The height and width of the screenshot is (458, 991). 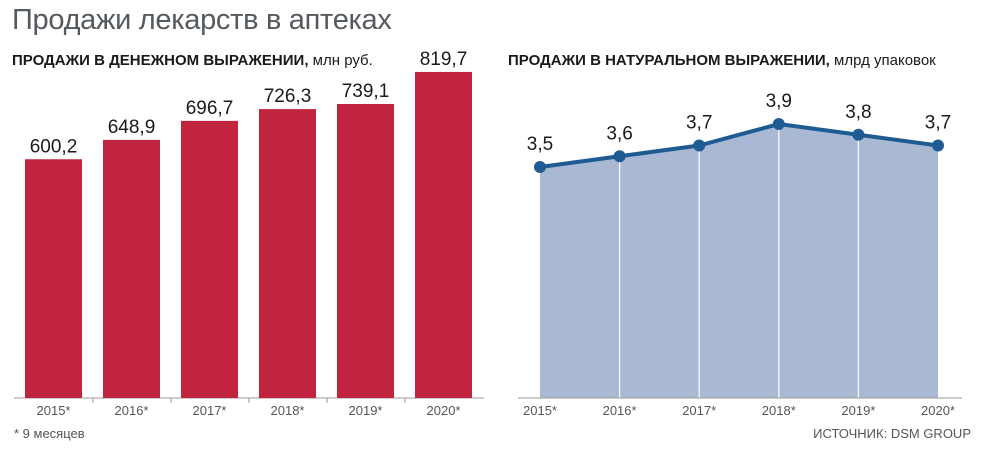 What do you see at coordinates (779, 101) in the screenshot?
I see `volume-value-label: 3,9` at bounding box center [779, 101].